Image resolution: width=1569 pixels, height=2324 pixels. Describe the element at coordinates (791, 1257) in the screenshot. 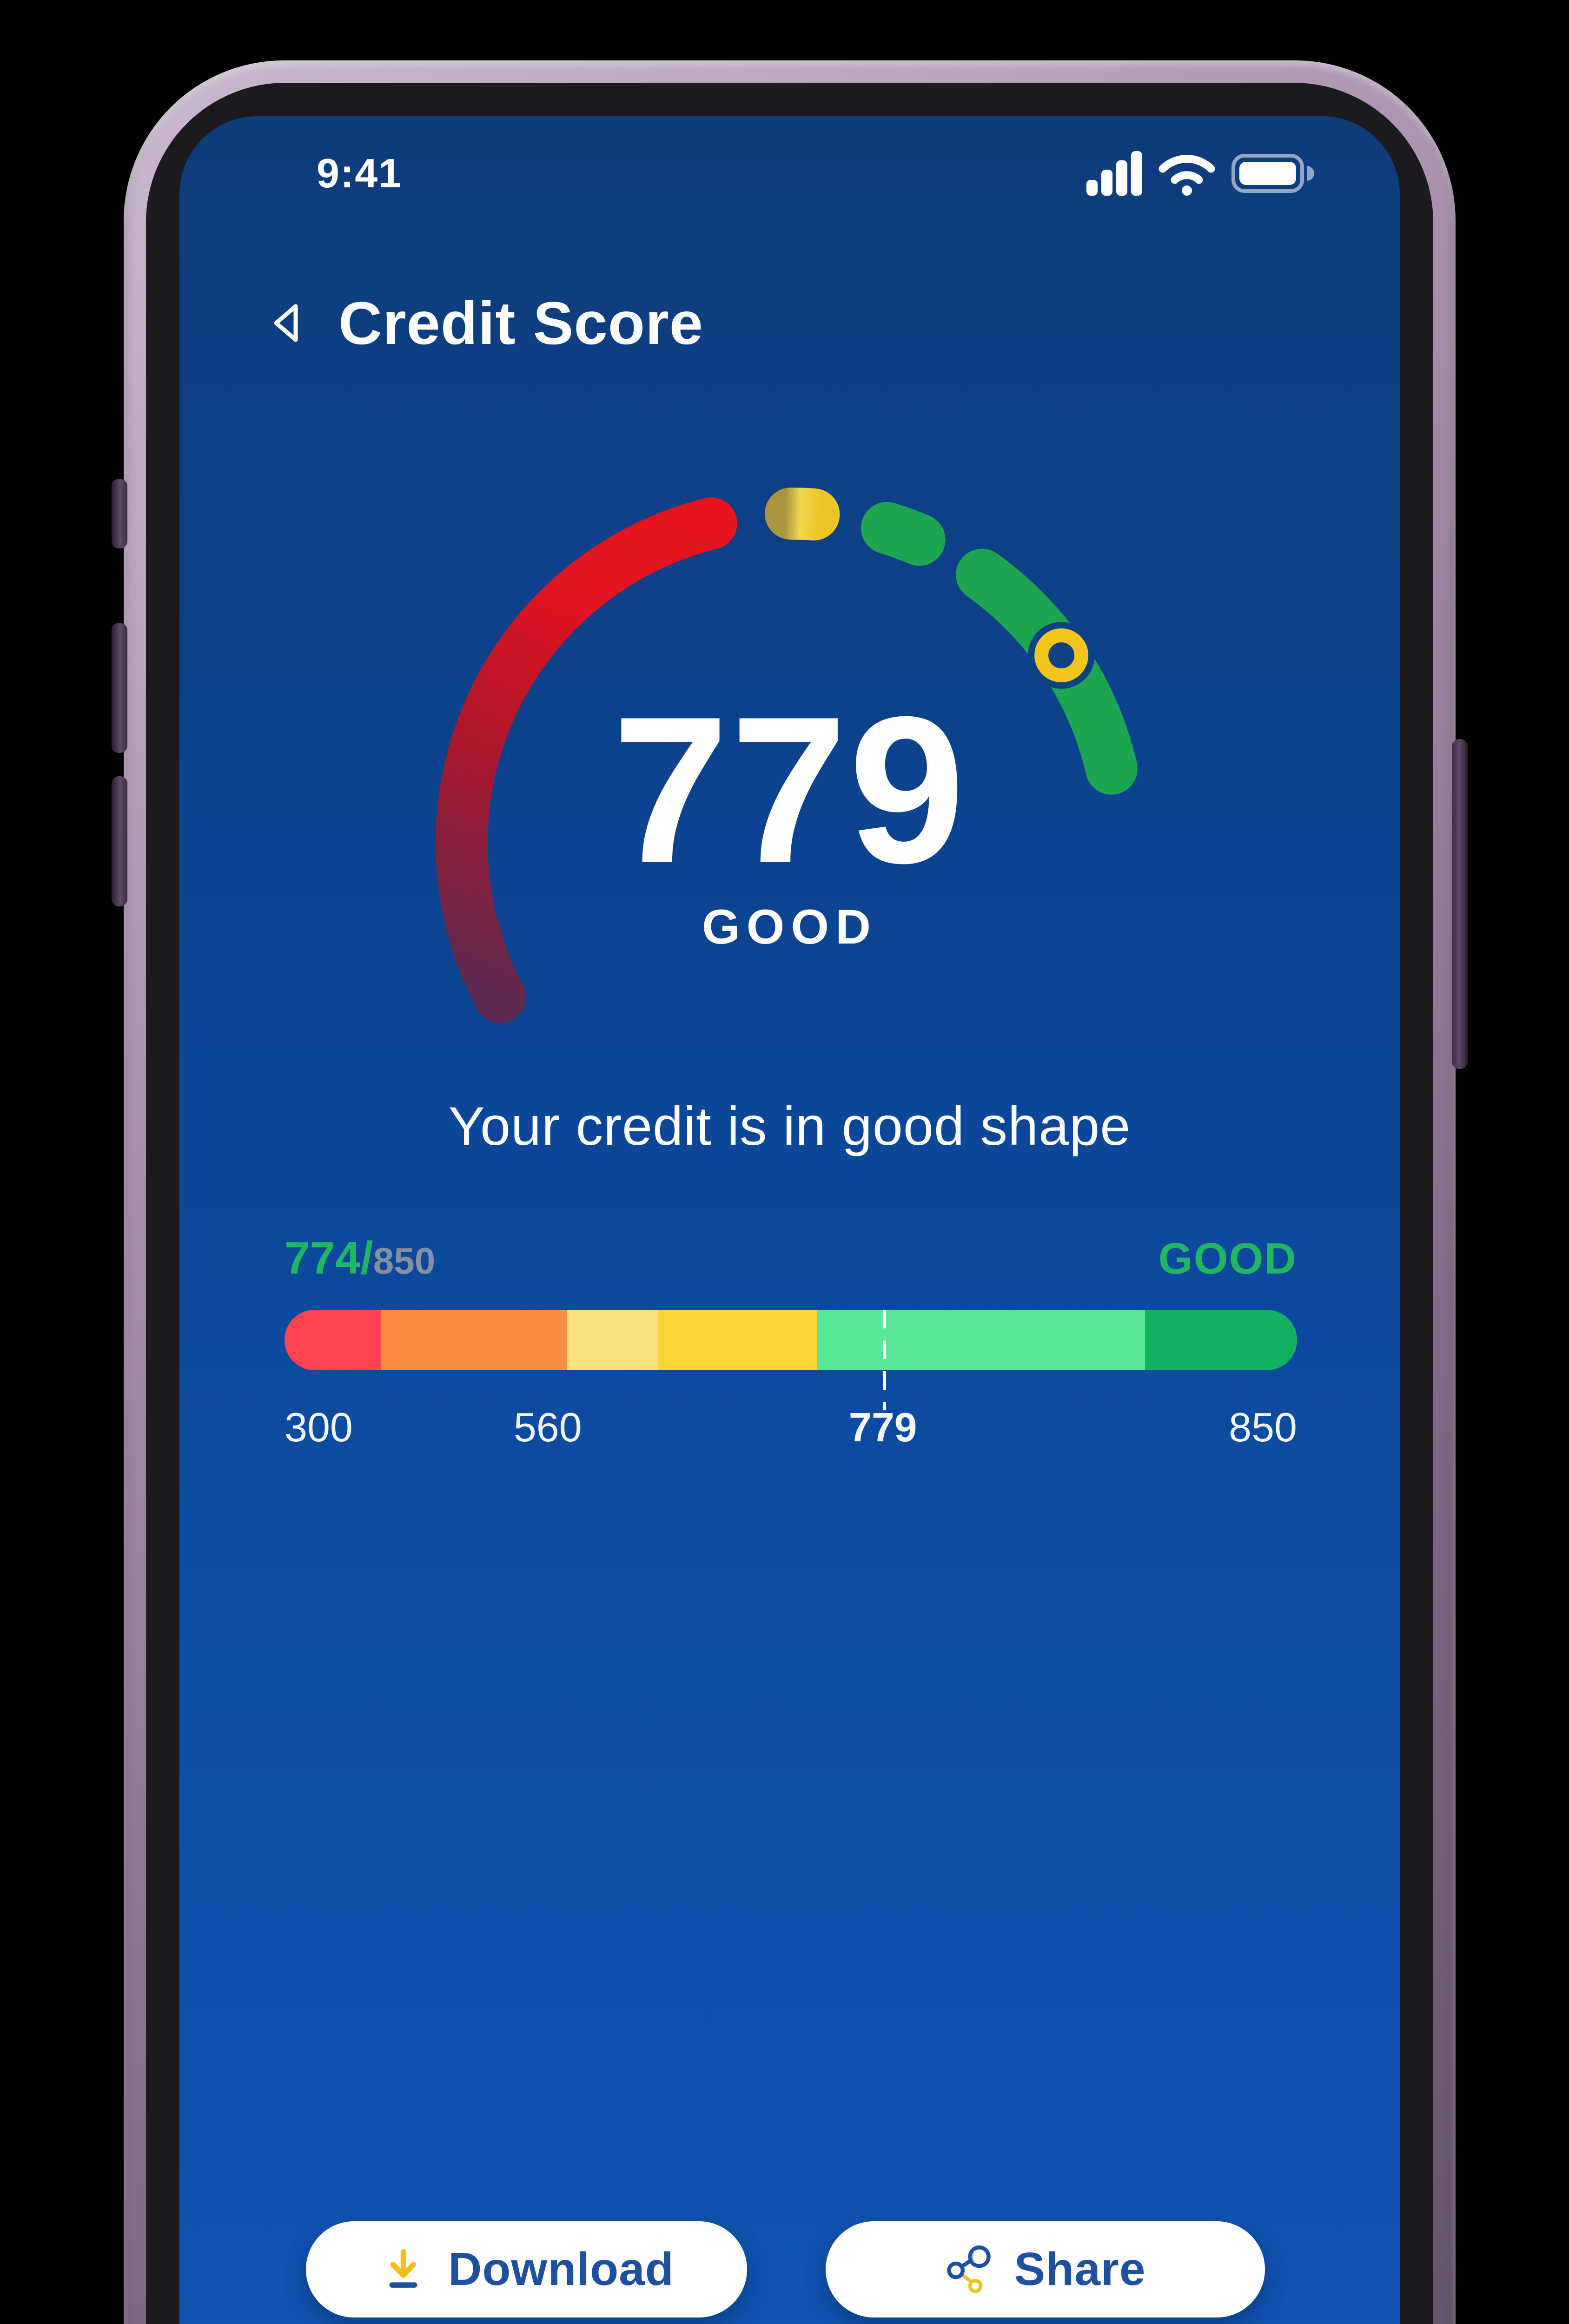

I see `scale-labels: 774/850 GOOD` at that location.